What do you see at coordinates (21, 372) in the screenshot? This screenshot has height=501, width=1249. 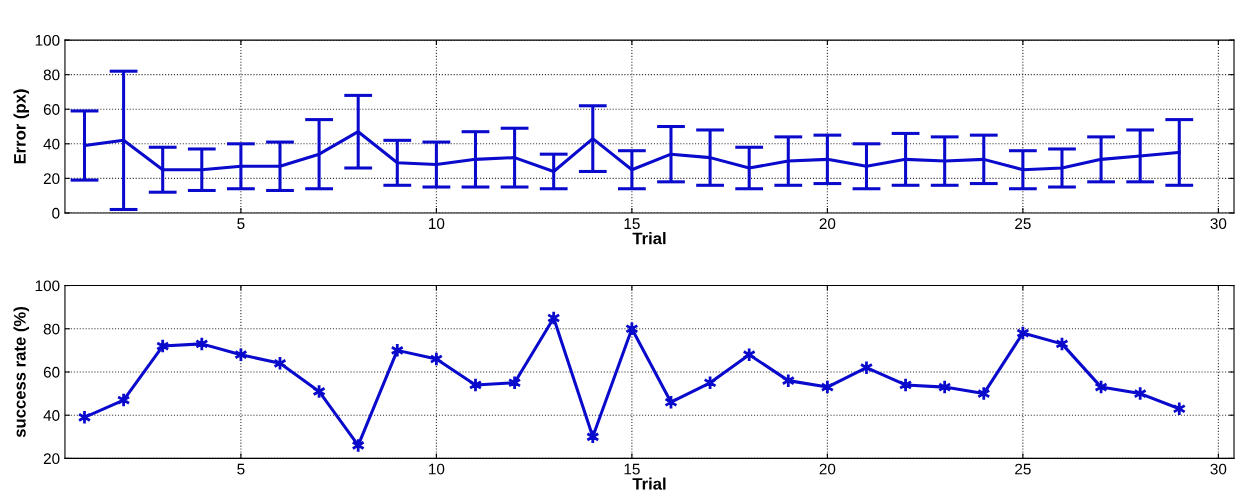 I see `y-axis-title: success rate (%)` at bounding box center [21, 372].